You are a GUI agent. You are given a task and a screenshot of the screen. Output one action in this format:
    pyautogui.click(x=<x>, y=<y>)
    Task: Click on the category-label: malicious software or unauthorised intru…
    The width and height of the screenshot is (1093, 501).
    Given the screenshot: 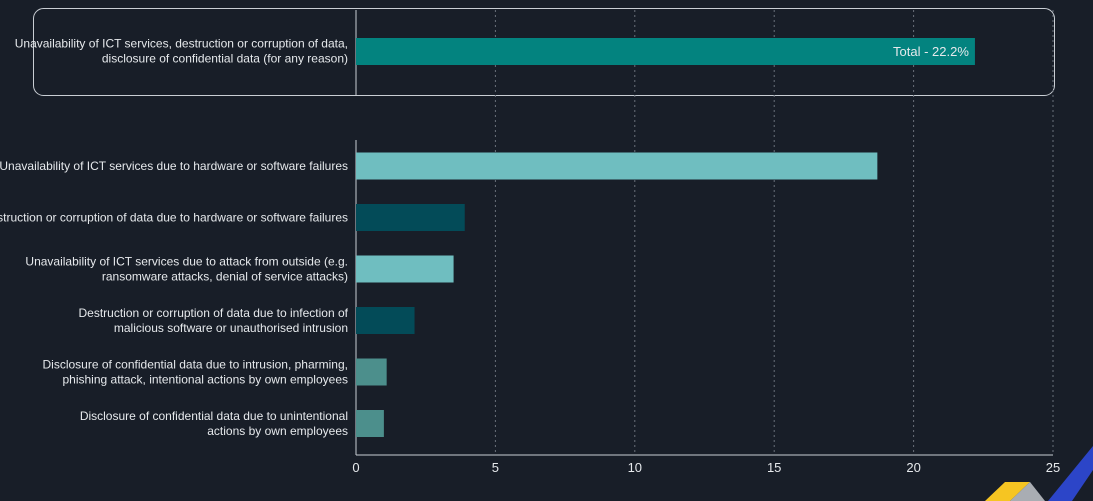 What is the action you would take?
    pyautogui.click(x=231, y=328)
    